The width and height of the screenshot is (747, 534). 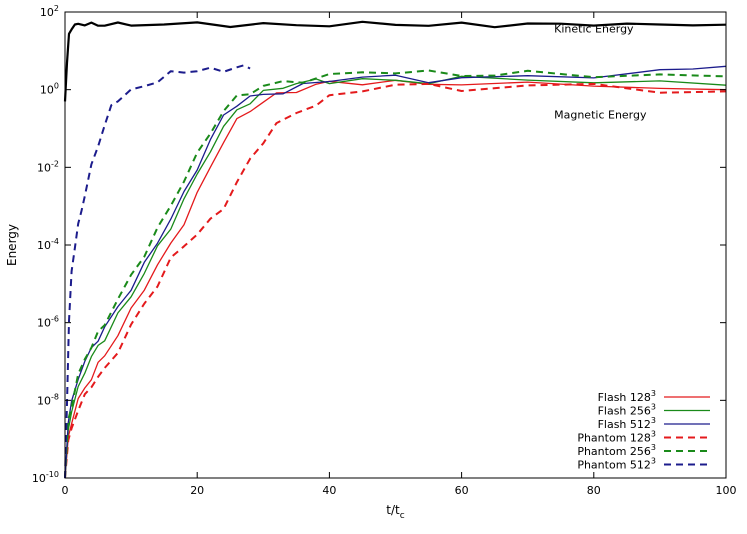 I want to click on legend-label: Flash 2563, so click(x=627, y=410).